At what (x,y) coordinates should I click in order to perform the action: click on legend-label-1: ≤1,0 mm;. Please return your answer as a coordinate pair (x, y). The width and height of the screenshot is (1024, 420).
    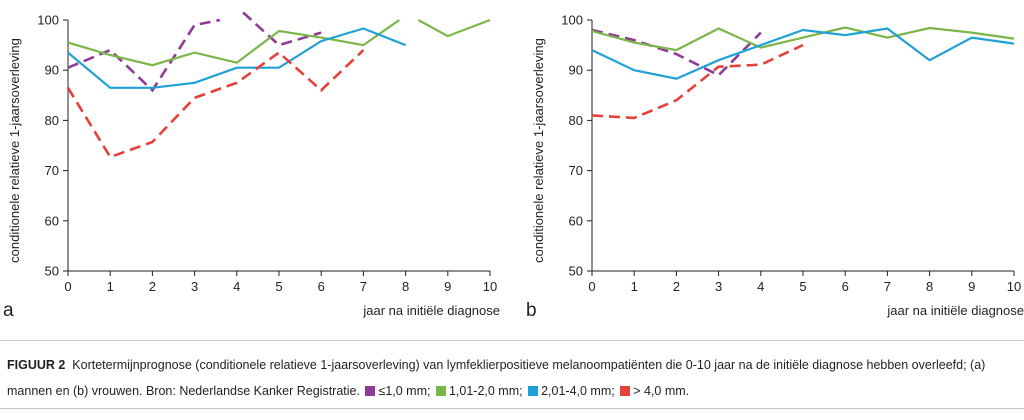
    Looking at the image, I should click on (404, 391).